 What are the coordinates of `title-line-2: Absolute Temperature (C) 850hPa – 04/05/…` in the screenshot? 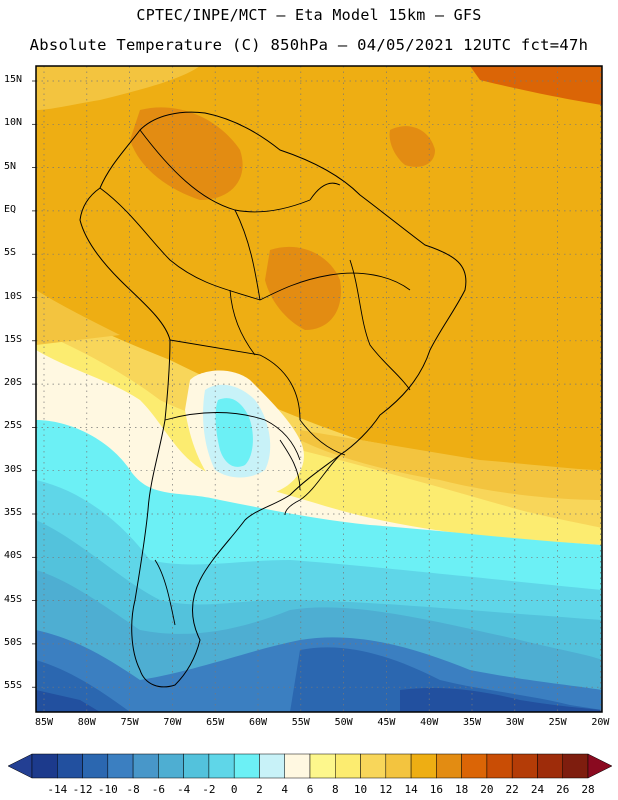 It's located at (309, 45).